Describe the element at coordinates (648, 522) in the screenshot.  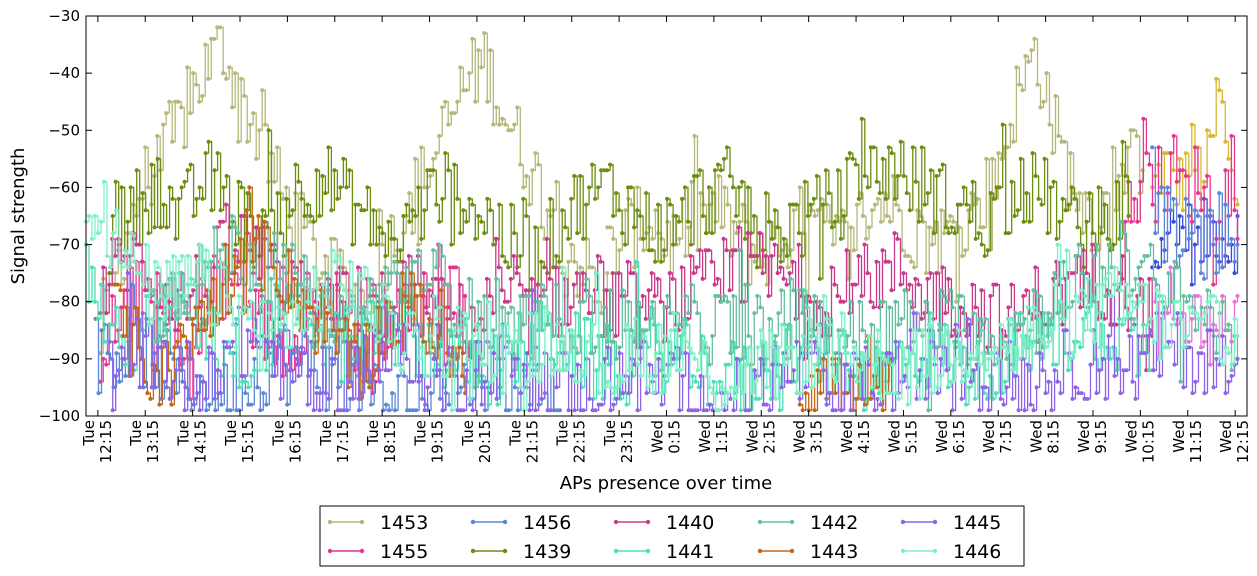
I see `legend-marker` at that location.